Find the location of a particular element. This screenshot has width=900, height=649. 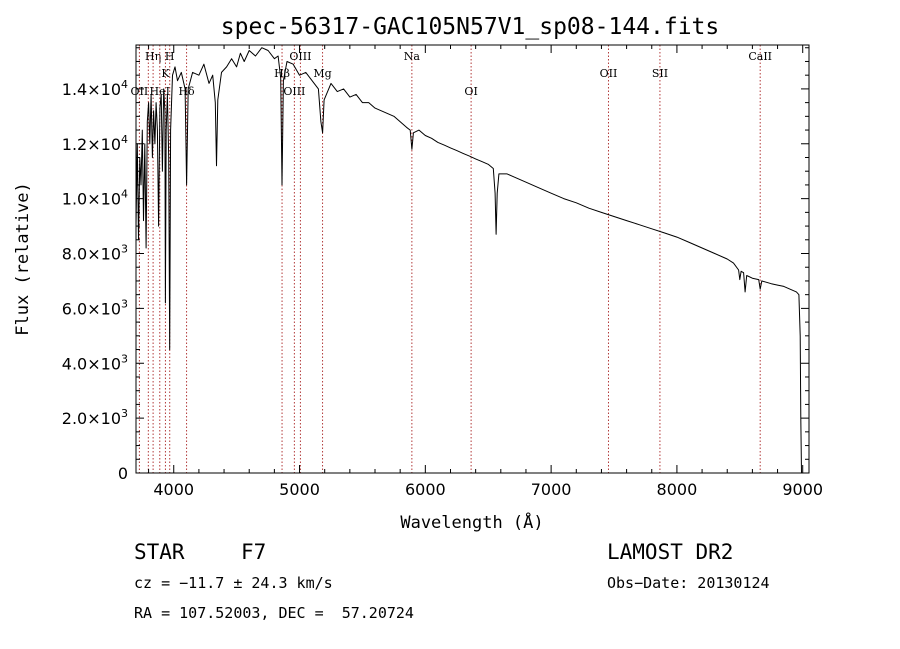

x-tick-label-1: 5000 is located at coordinates (299, 489).